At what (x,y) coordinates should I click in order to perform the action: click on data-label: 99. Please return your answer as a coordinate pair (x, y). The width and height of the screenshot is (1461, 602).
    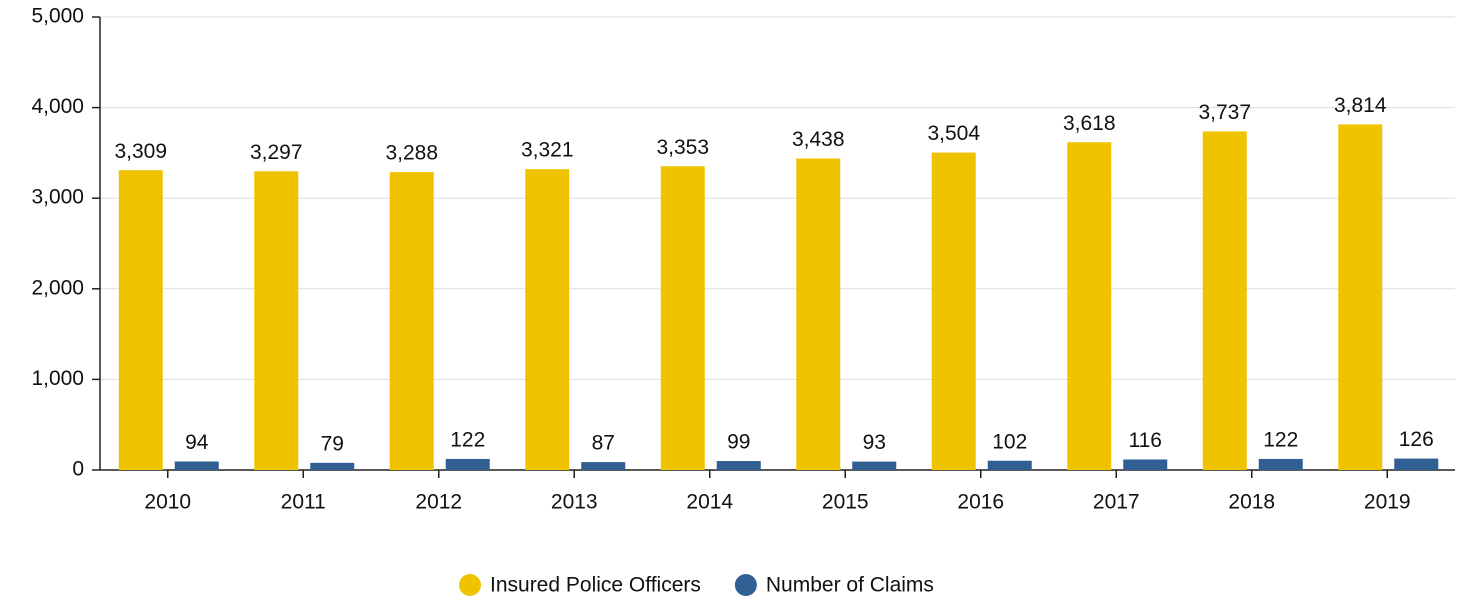
    Looking at the image, I should click on (738, 442).